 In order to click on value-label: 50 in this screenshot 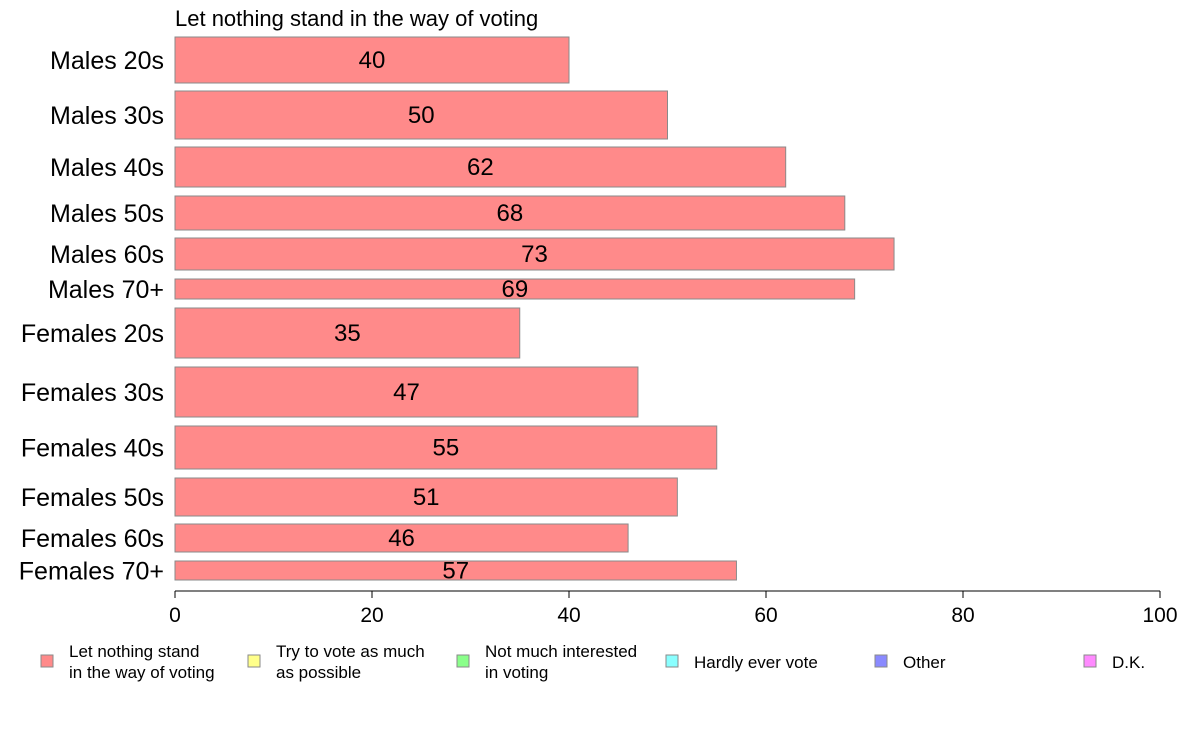, I will do `click(421, 115)`.